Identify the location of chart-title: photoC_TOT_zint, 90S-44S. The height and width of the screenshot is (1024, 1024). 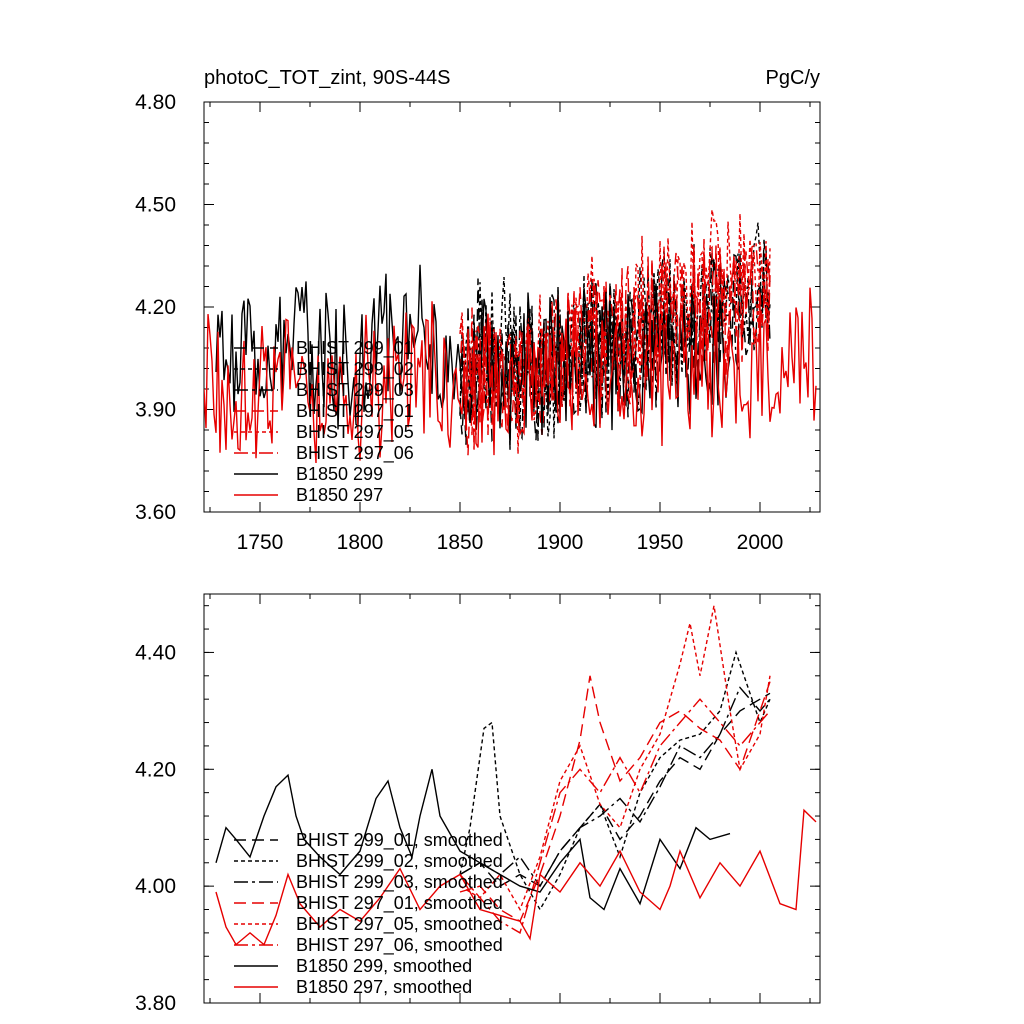
(327, 78).